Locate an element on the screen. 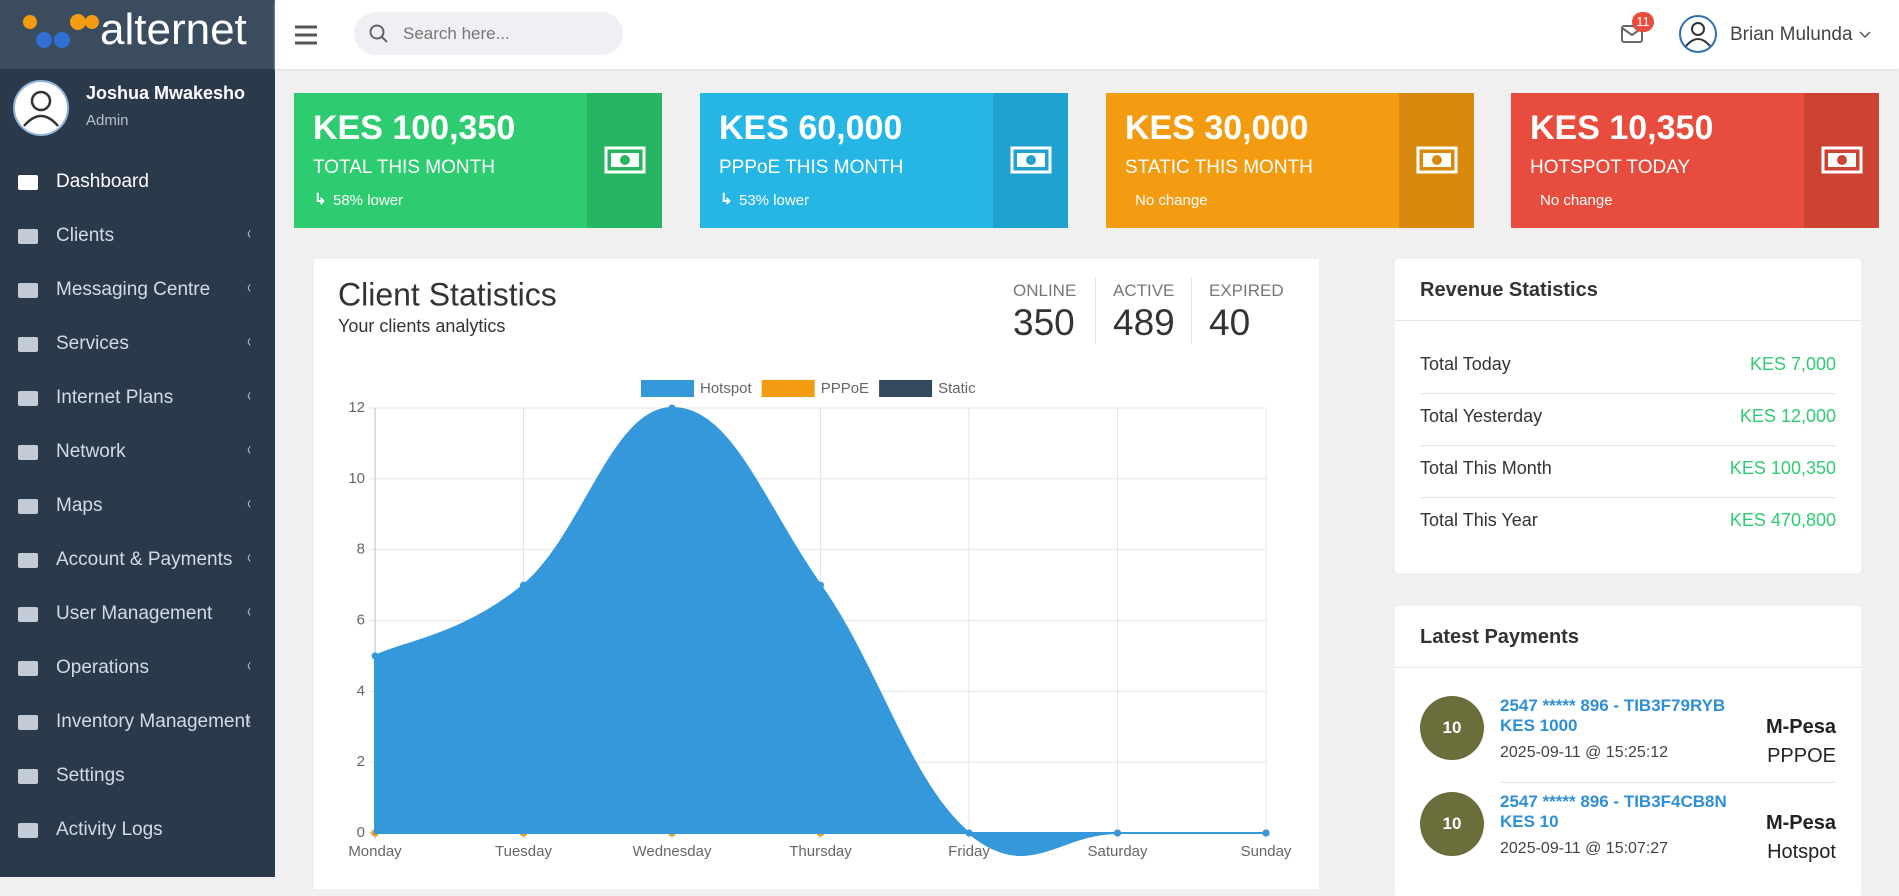  stat-value: 350 is located at coordinates (1044, 322).